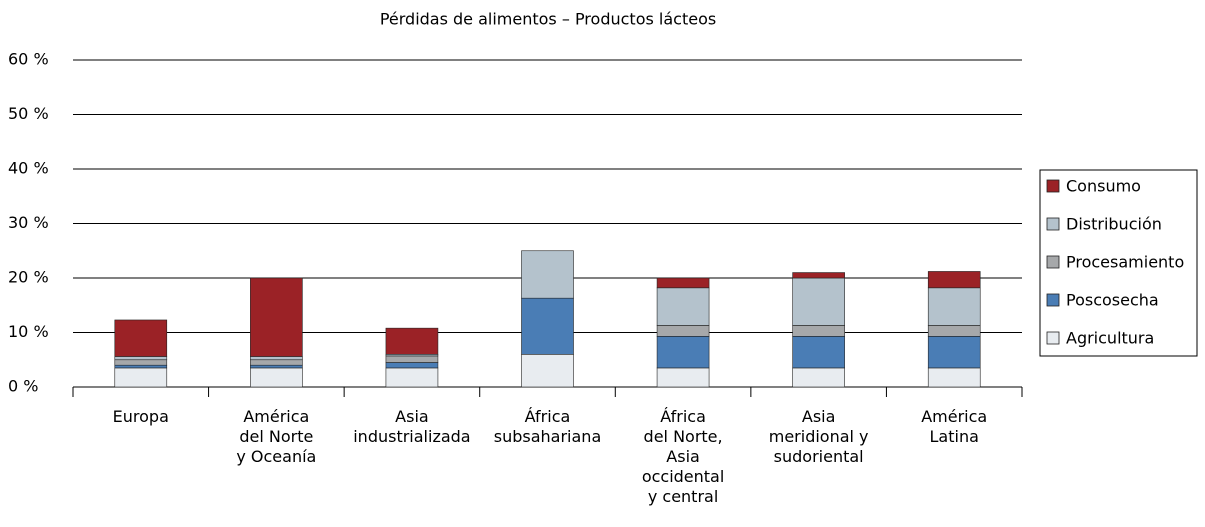 The height and width of the screenshot is (527, 1205). Describe the element at coordinates (28, 113) in the screenshot. I see `y-tick-label: 50 %` at that location.